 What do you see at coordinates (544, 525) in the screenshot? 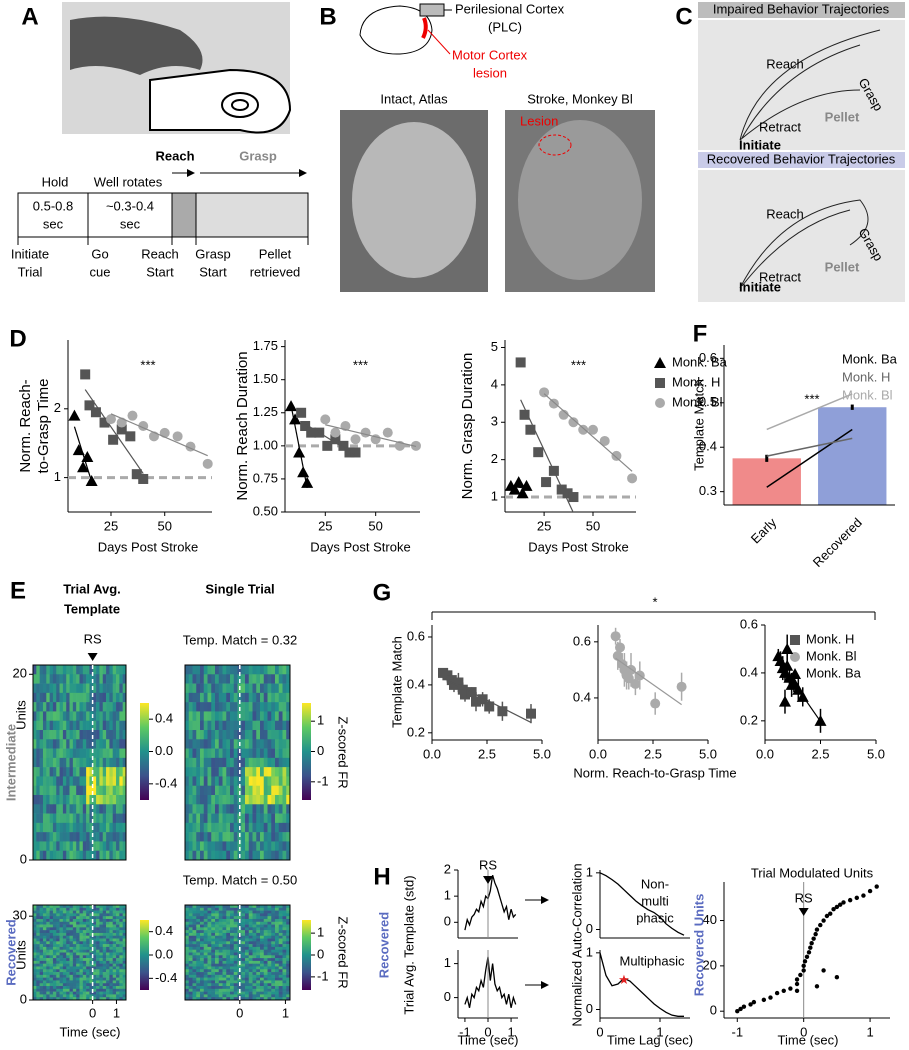
I see `x-tick-label: 25` at bounding box center [544, 525].